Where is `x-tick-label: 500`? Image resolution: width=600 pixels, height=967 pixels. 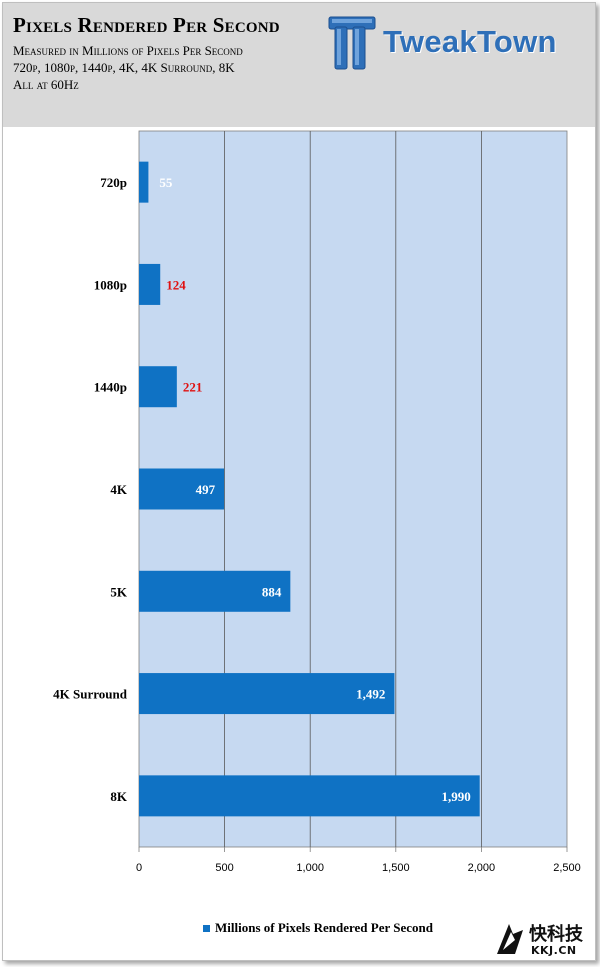
x-tick-label: 500 is located at coordinates (224, 868).